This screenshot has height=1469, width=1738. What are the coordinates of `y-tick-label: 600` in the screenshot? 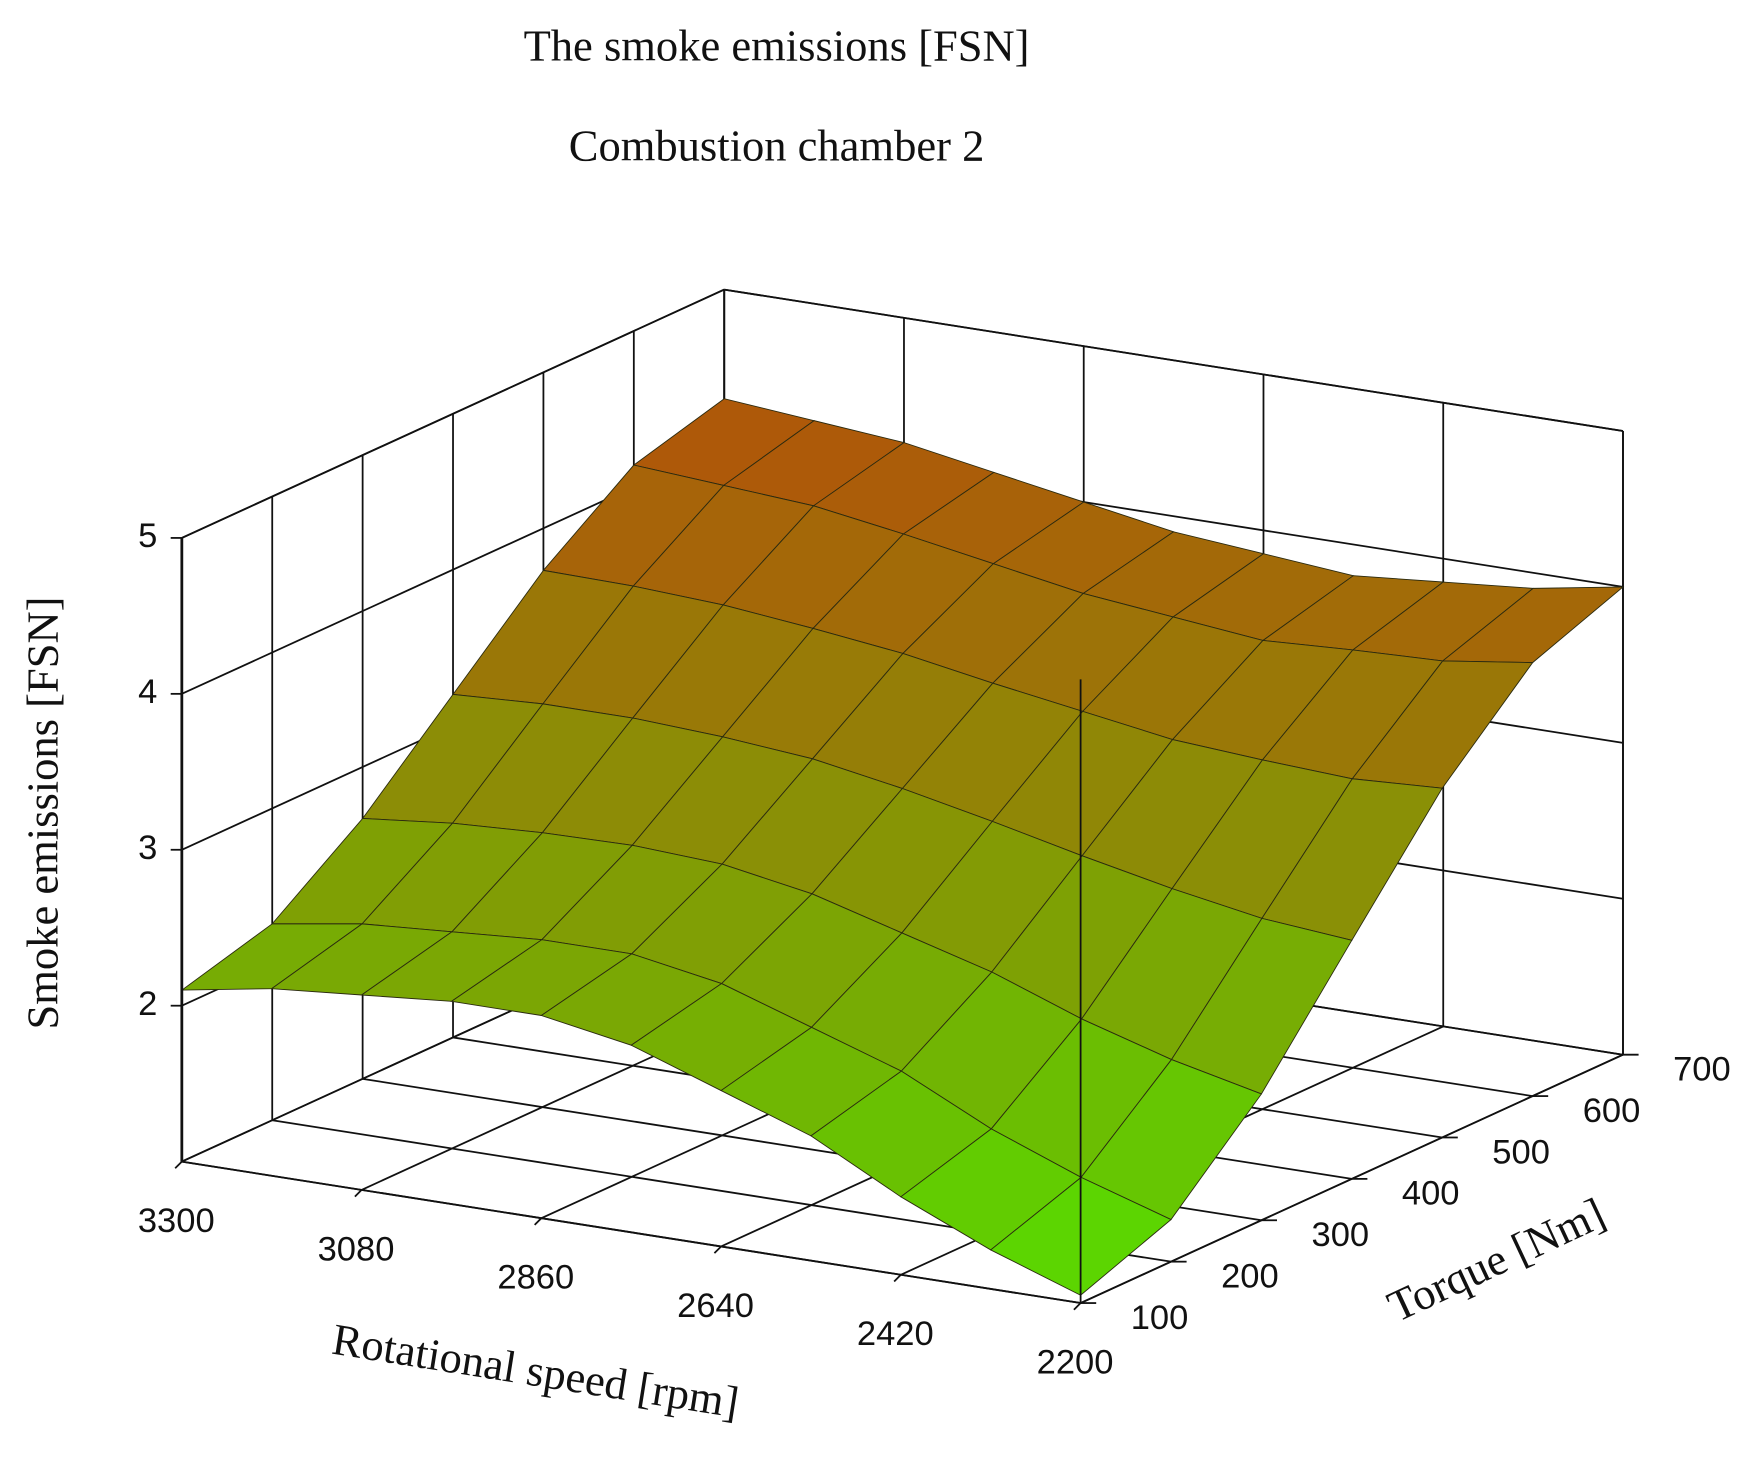 It's located at (1612, 1111).